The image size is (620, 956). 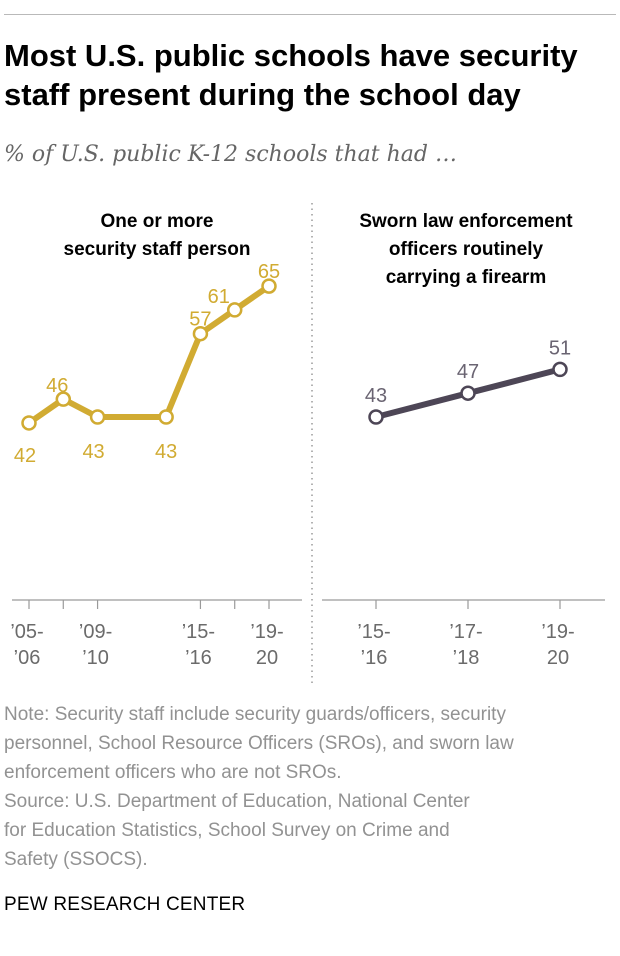 I want to click on panel-title-line: Sworn law enforcement, so click(x=466, y=221).